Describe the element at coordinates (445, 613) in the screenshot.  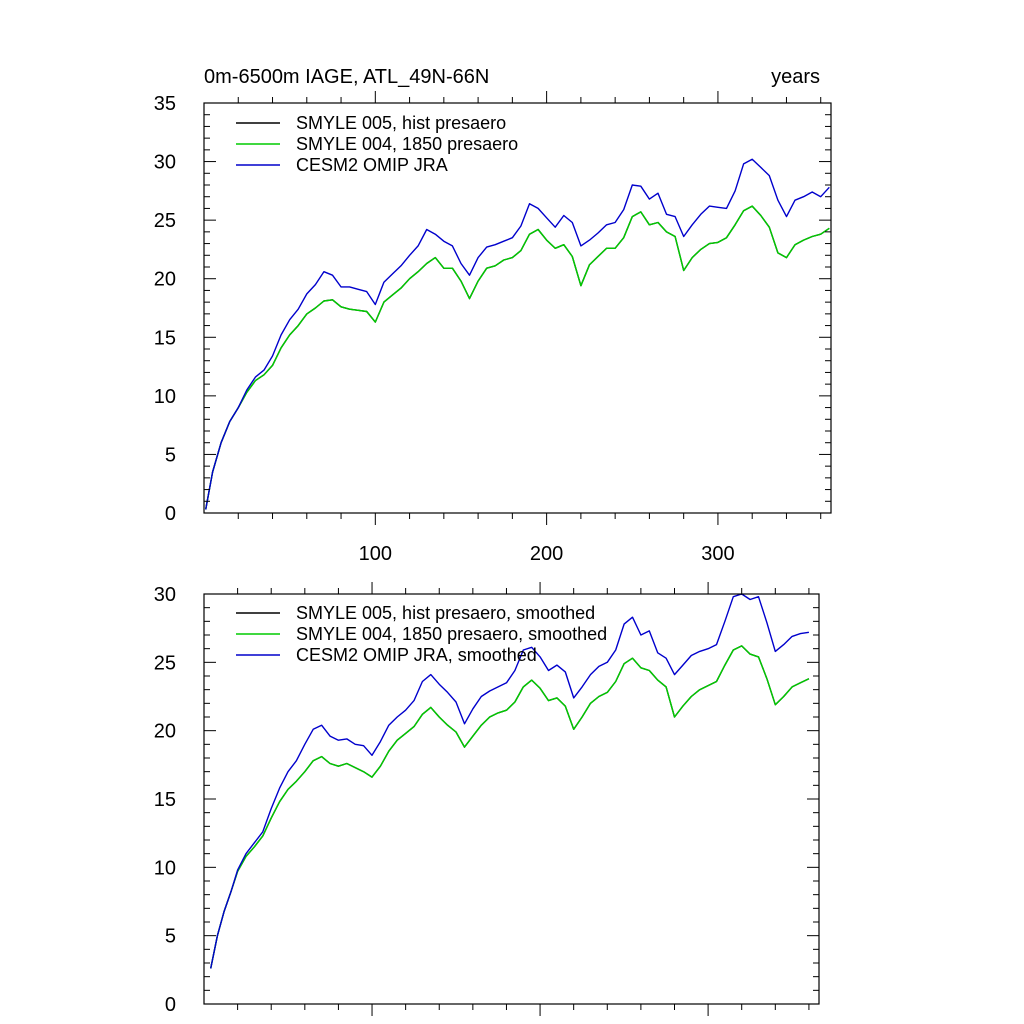
I see `legend-label-1: SMYLE 005, hist presaero, smoothed` at that location.